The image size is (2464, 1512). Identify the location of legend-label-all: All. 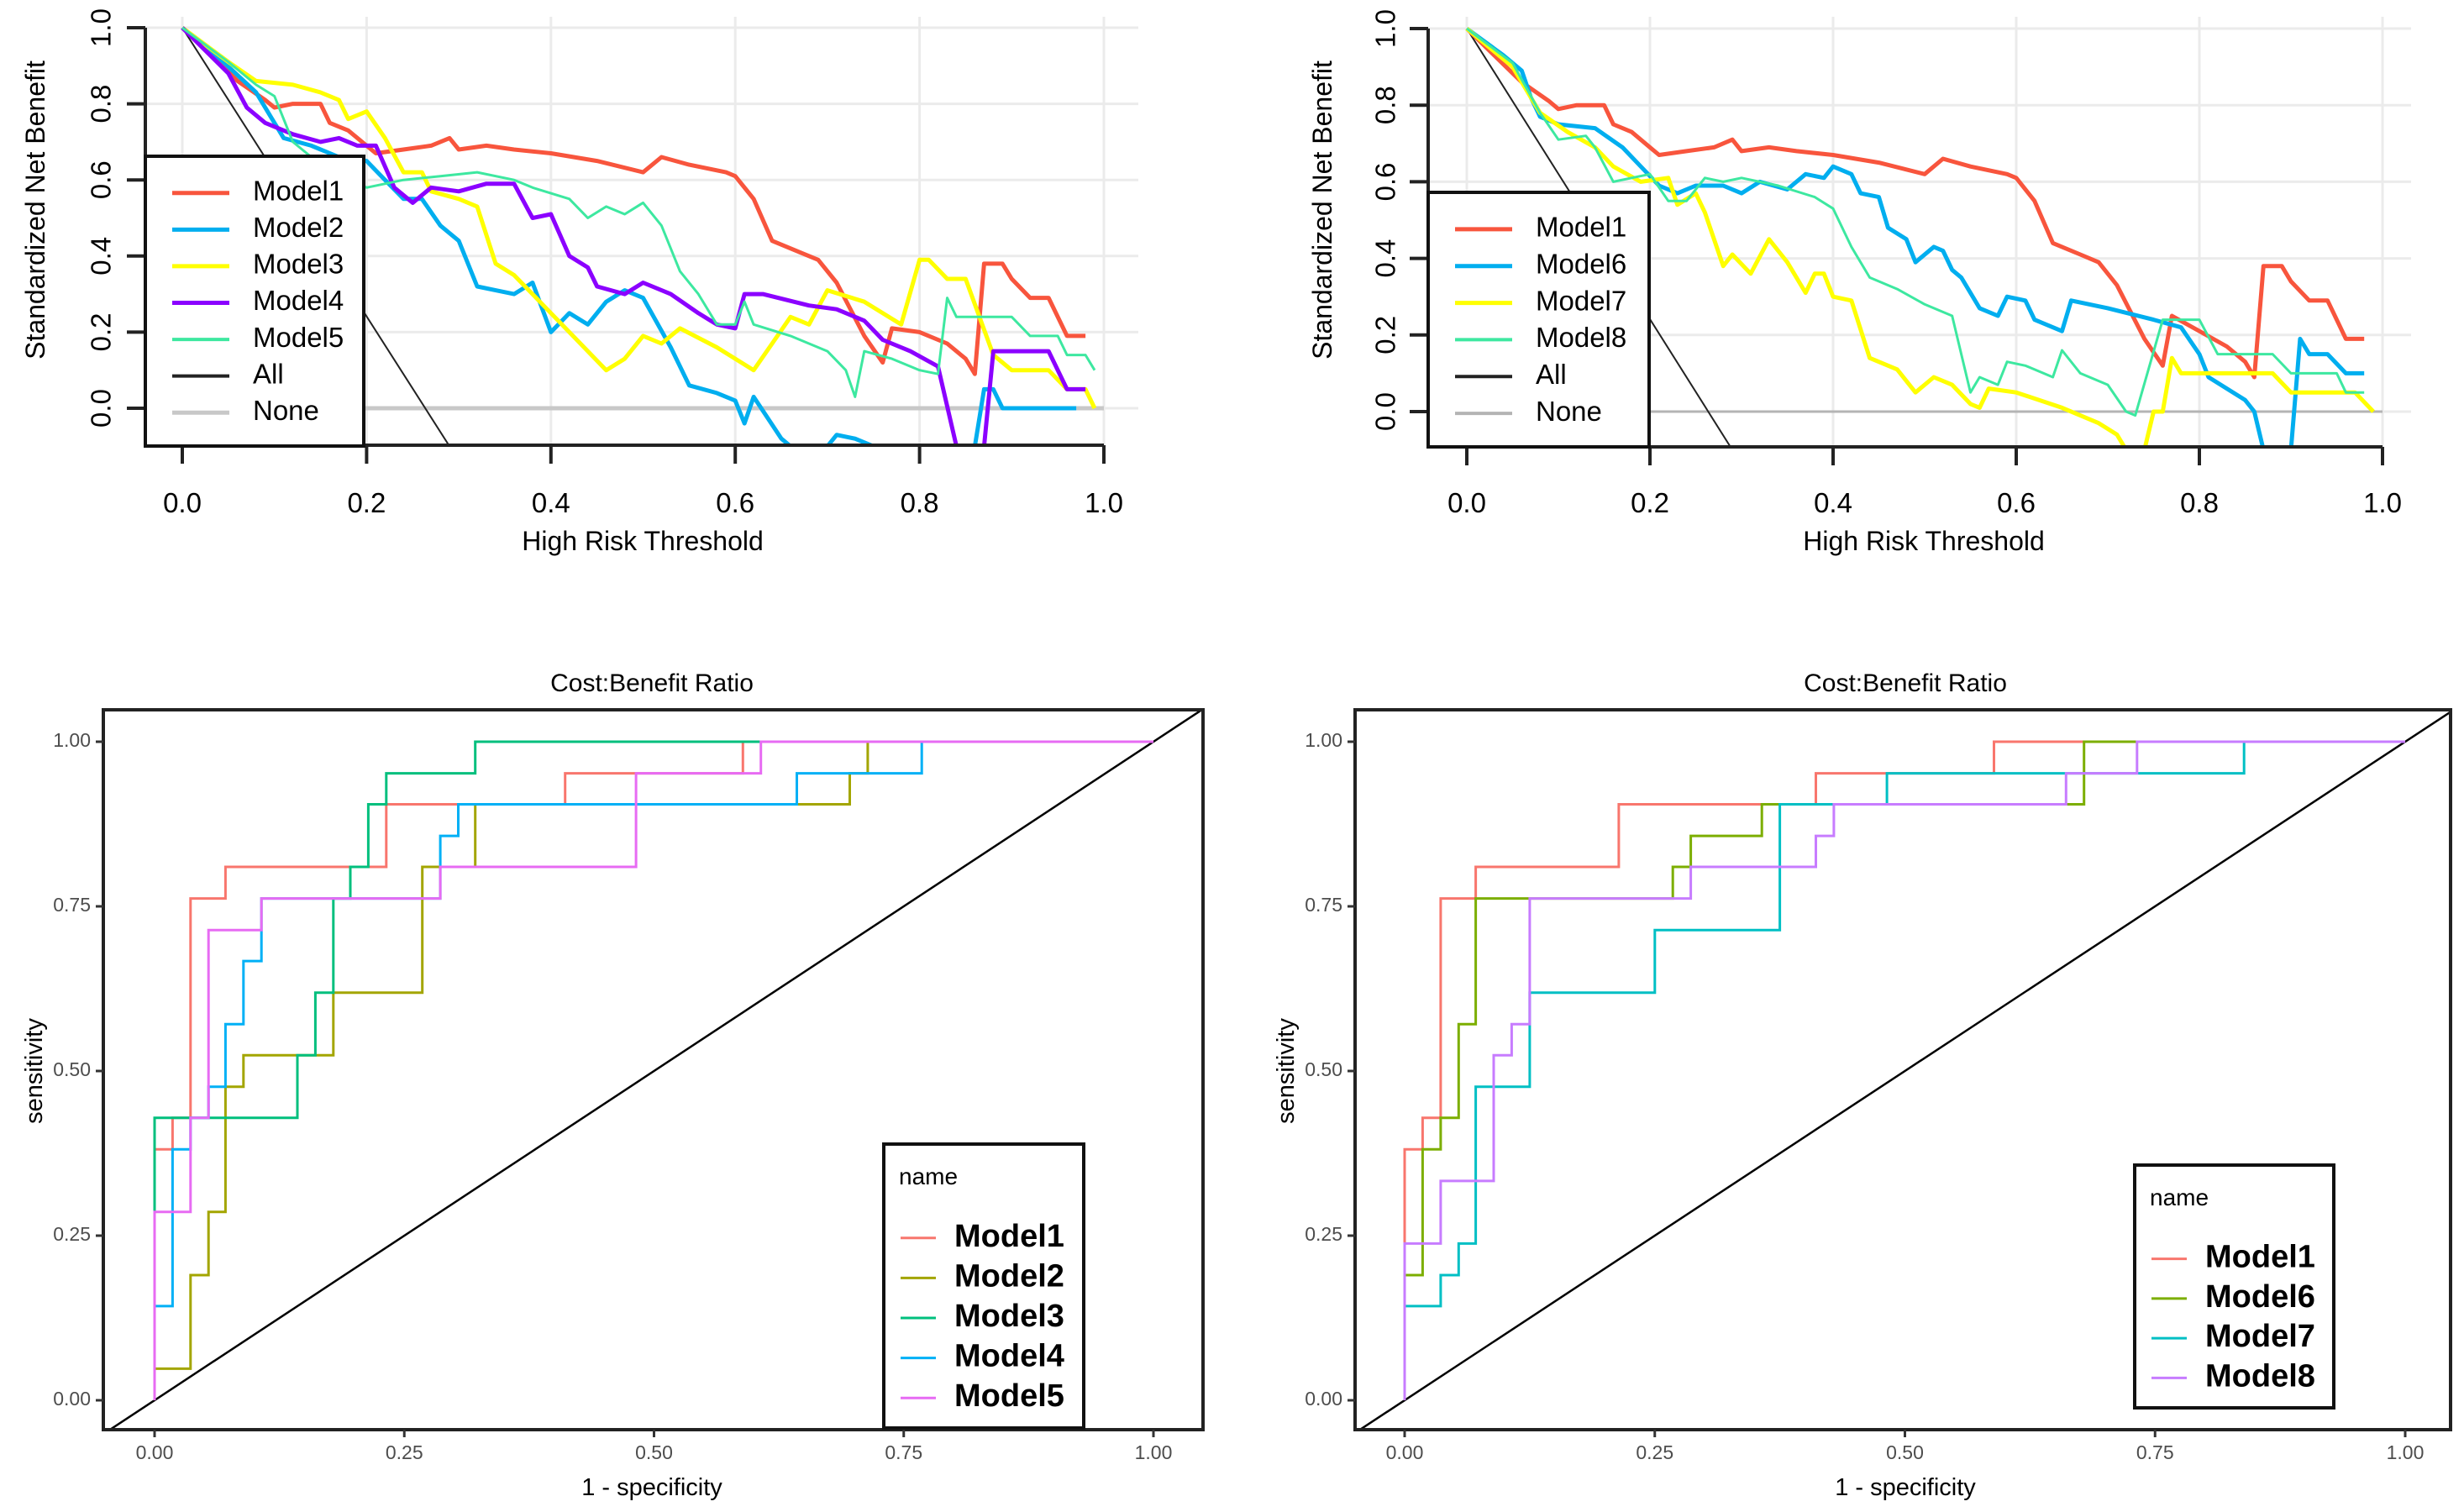
(1551, 374).